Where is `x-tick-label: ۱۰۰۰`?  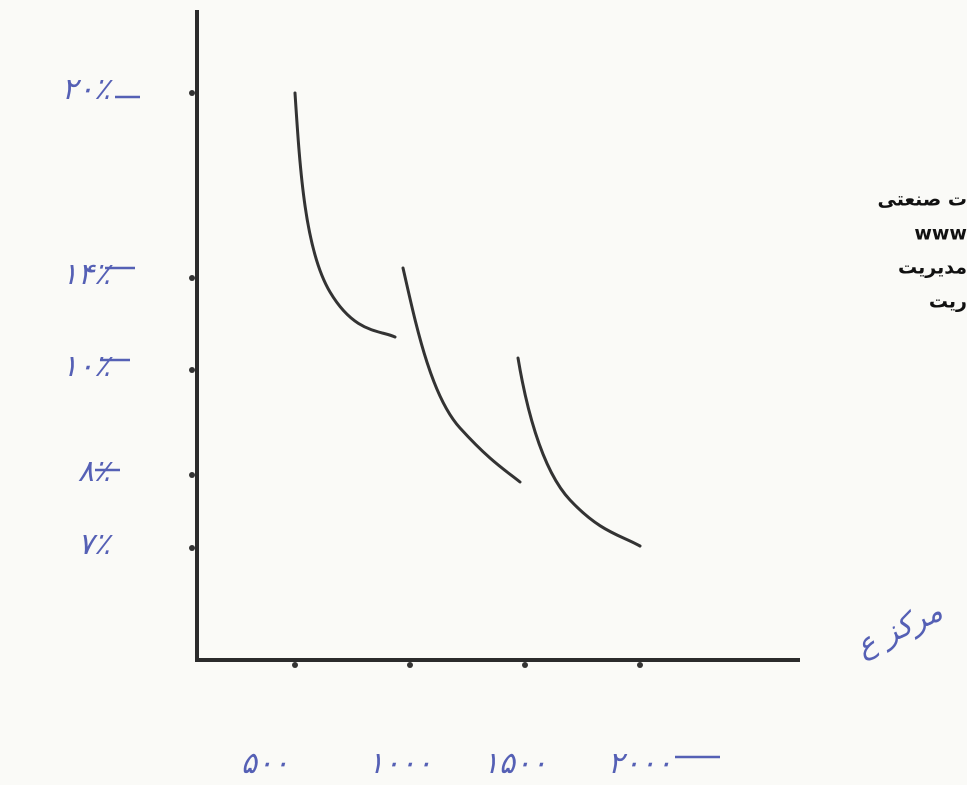 x-tick-label: ۱۰۰۰ is located at coordinates (400, 763).